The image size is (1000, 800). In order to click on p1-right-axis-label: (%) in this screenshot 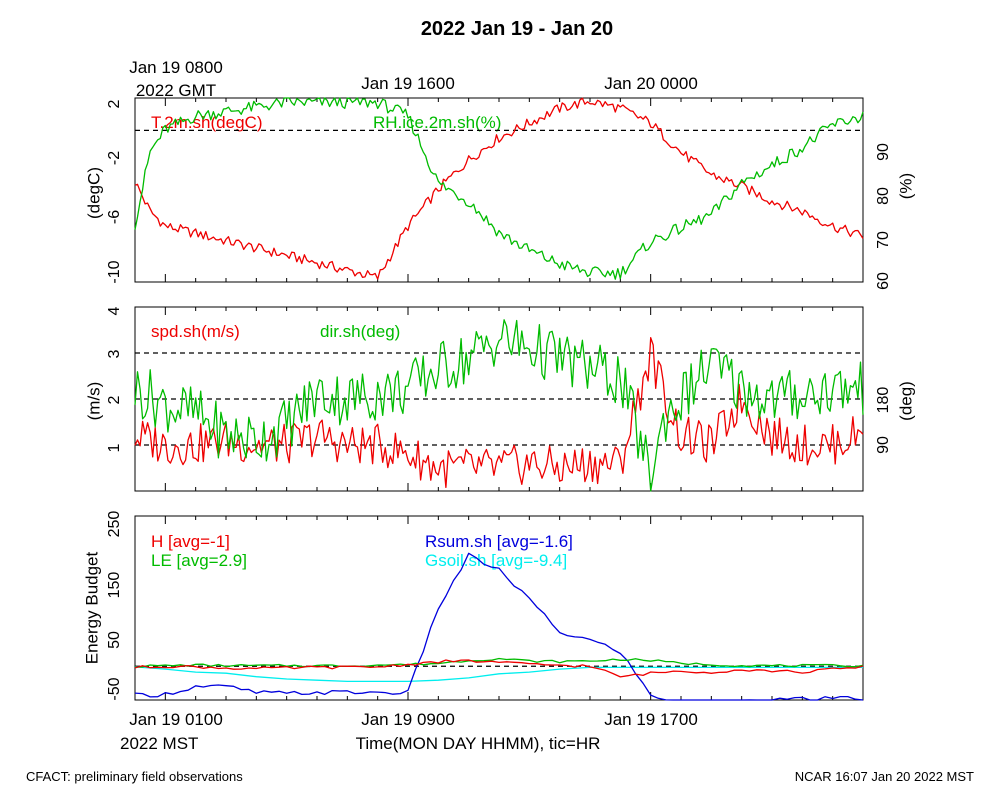, I will do `click(905, 186)`.